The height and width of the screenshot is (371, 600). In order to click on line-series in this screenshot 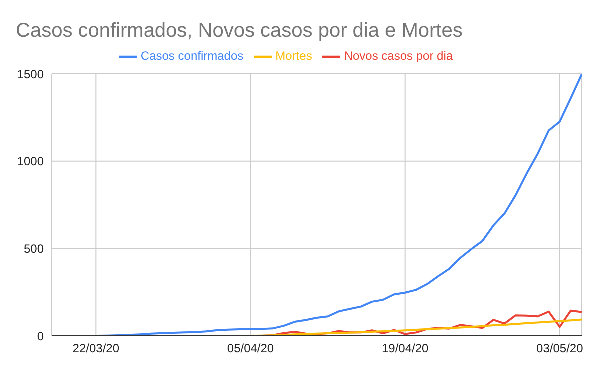, I will do `click(388, 327)`.